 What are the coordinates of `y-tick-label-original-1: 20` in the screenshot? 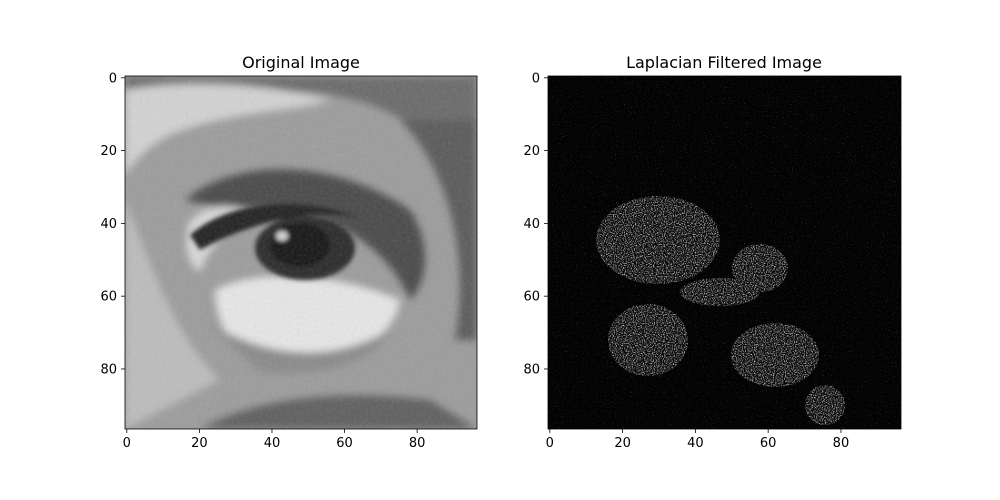 It's located at (108, 151).